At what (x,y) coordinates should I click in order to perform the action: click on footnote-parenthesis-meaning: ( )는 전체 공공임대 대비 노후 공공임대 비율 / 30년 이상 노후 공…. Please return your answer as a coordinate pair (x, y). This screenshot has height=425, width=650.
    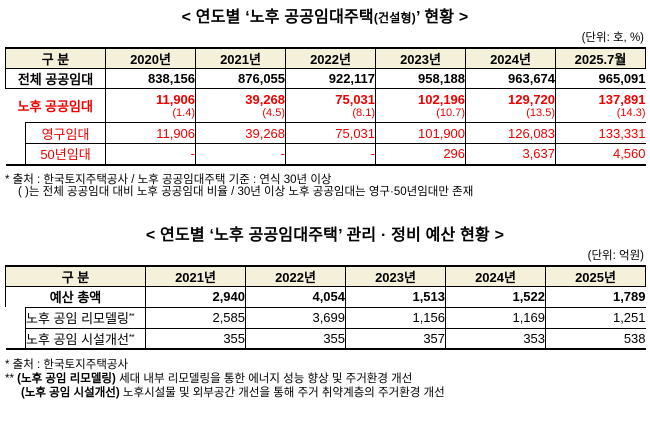
    Looking at the image, I should click on (246, 192).